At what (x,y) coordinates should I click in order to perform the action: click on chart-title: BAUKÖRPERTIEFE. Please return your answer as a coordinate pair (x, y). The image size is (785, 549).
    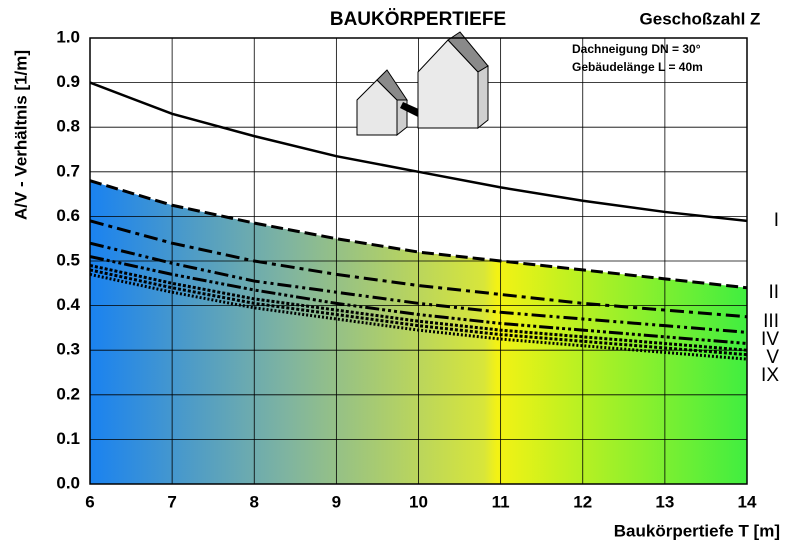
    Looking at the image, I should click on (418, 19).